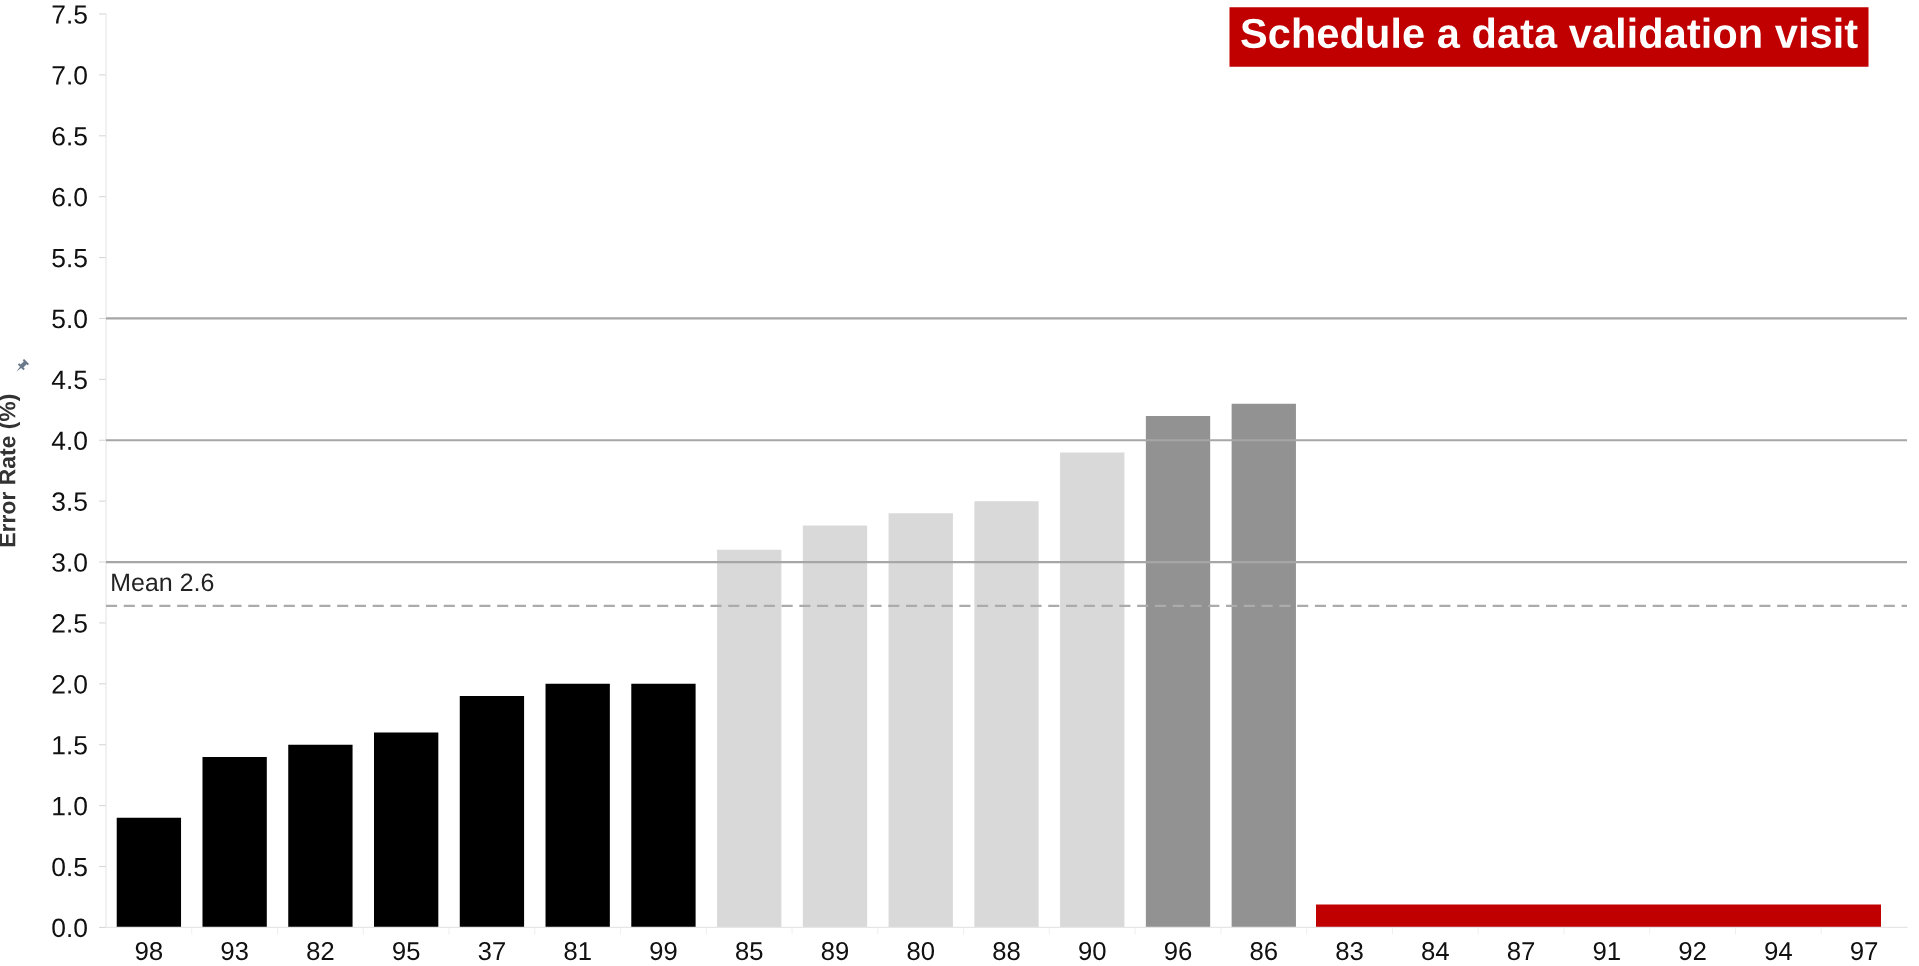 Image resolution: width=1919 pixels, height=966 pixels. Describe the element at coordinates (320, 951) in the screenshot. I see `x-tick-label: 82` at that location.